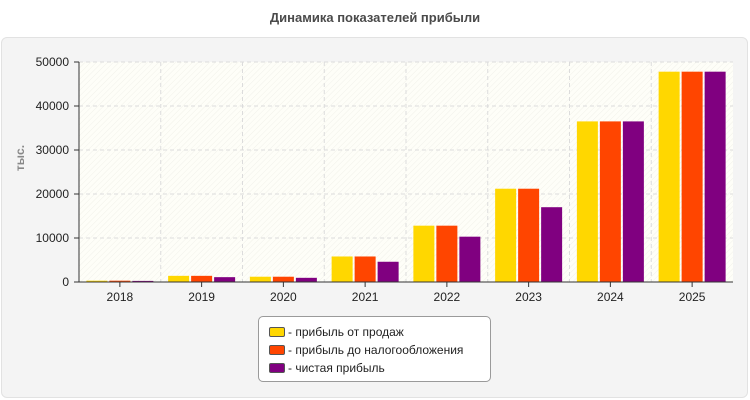 Image resolution: width=750 pixels, height=400 pixels. What do you see at coordinates (528, 297) in the screenshot?
I see `x-tick-label: 2023` at bounding box center [528, 297].